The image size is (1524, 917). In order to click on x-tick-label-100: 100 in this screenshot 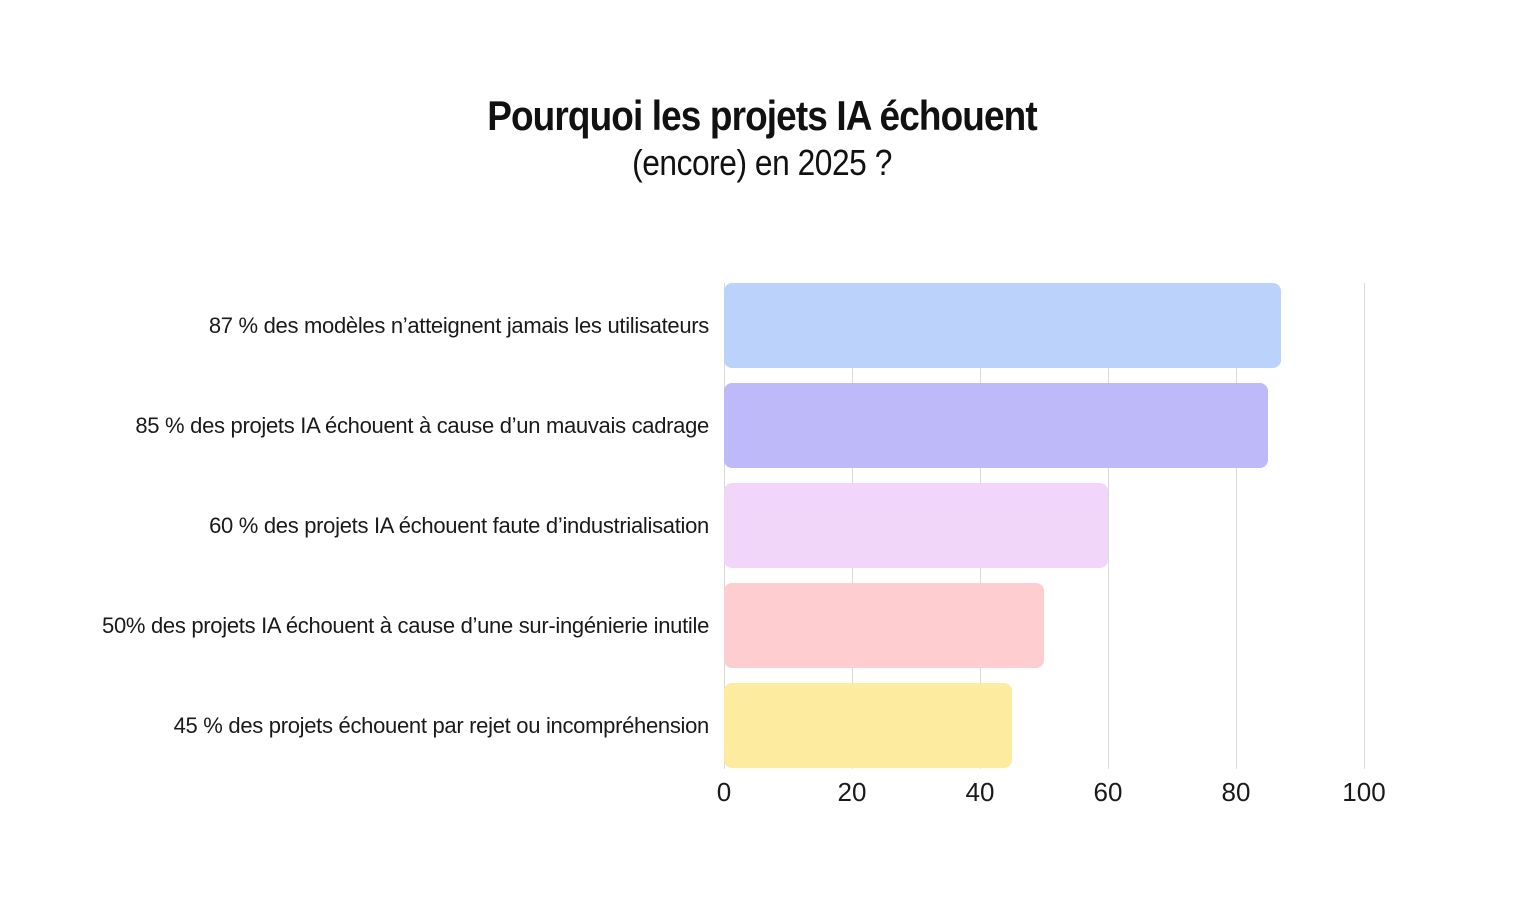, I will do `click(1364, 792)`.